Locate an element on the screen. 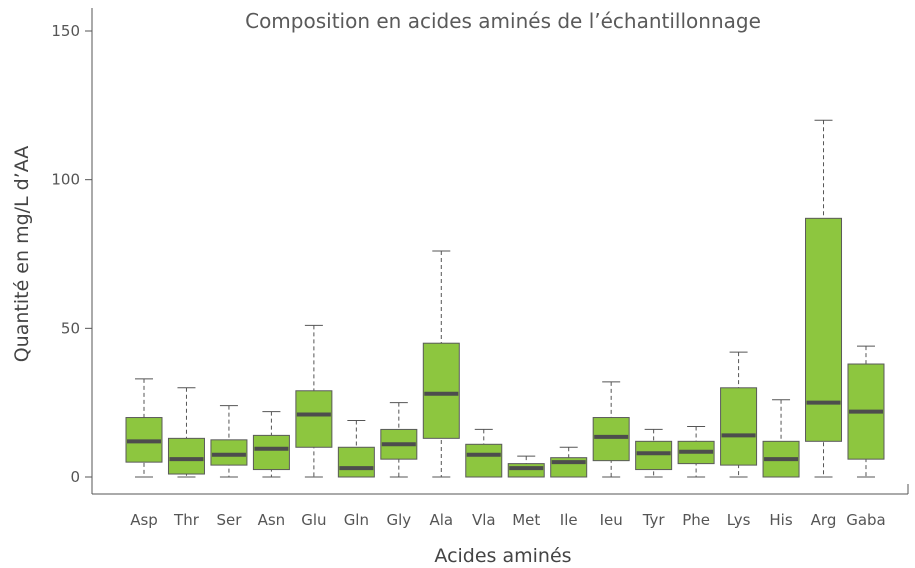  x-tick-label: Vla is located at coordinates (484, 520).